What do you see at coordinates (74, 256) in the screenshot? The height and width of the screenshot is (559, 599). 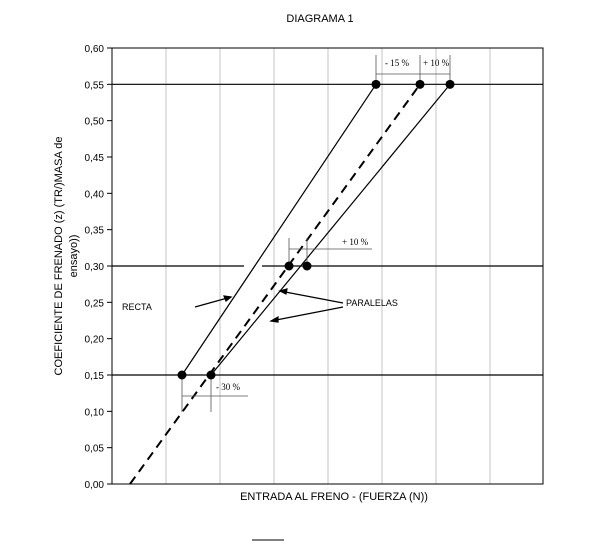 I see `y-axis-label-continued: ensayo))` at bounding box center [74, 256].